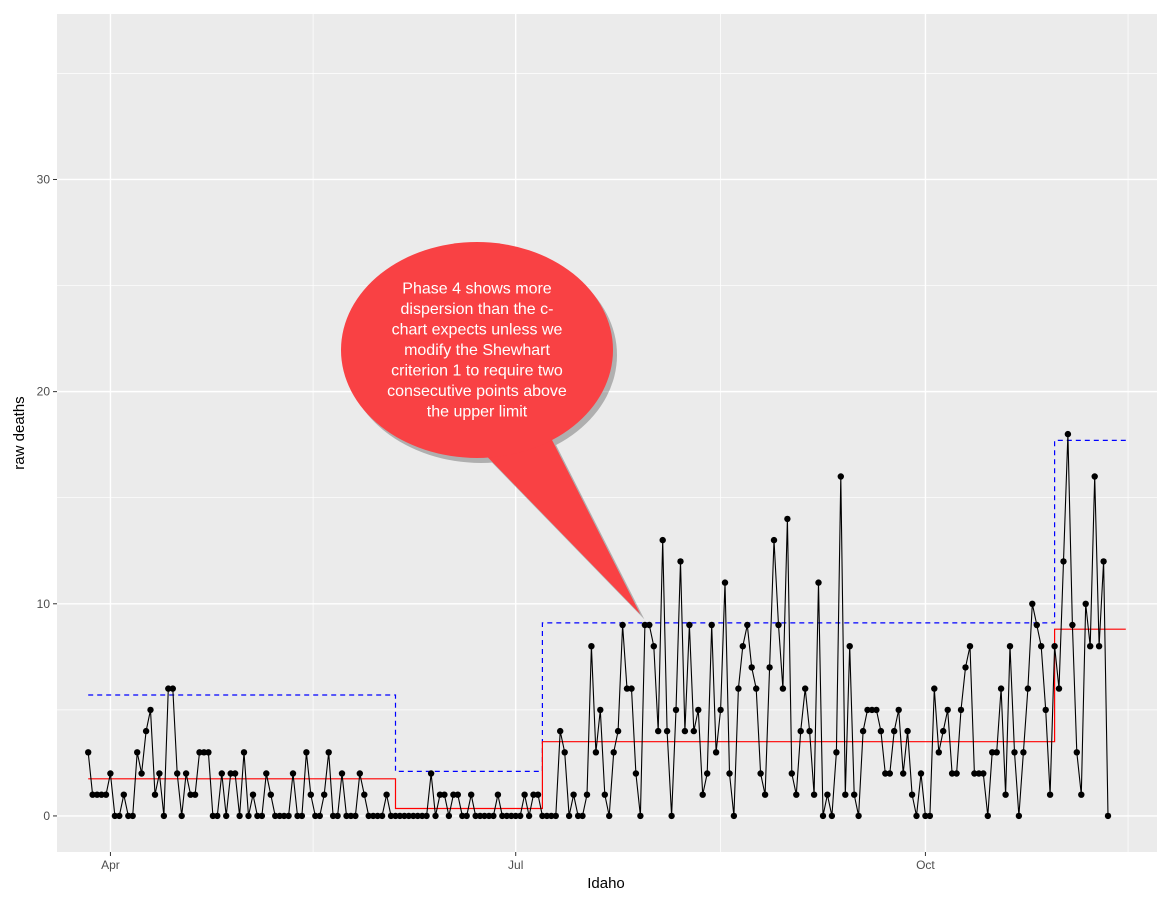  Describe the element at coordinates (110, 865) in the screenshot. I see `x-tick-label: Apr` at that location.